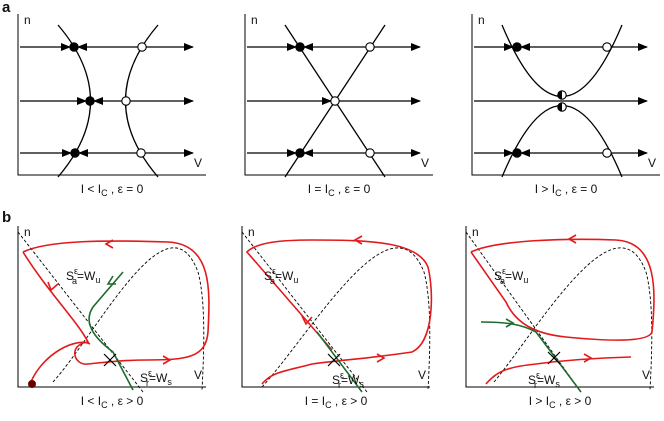  What do you see at coordinates (361, 384) in the screenshot?
I see `annotation-rest-sub: s` at bounding box center [361, 384].